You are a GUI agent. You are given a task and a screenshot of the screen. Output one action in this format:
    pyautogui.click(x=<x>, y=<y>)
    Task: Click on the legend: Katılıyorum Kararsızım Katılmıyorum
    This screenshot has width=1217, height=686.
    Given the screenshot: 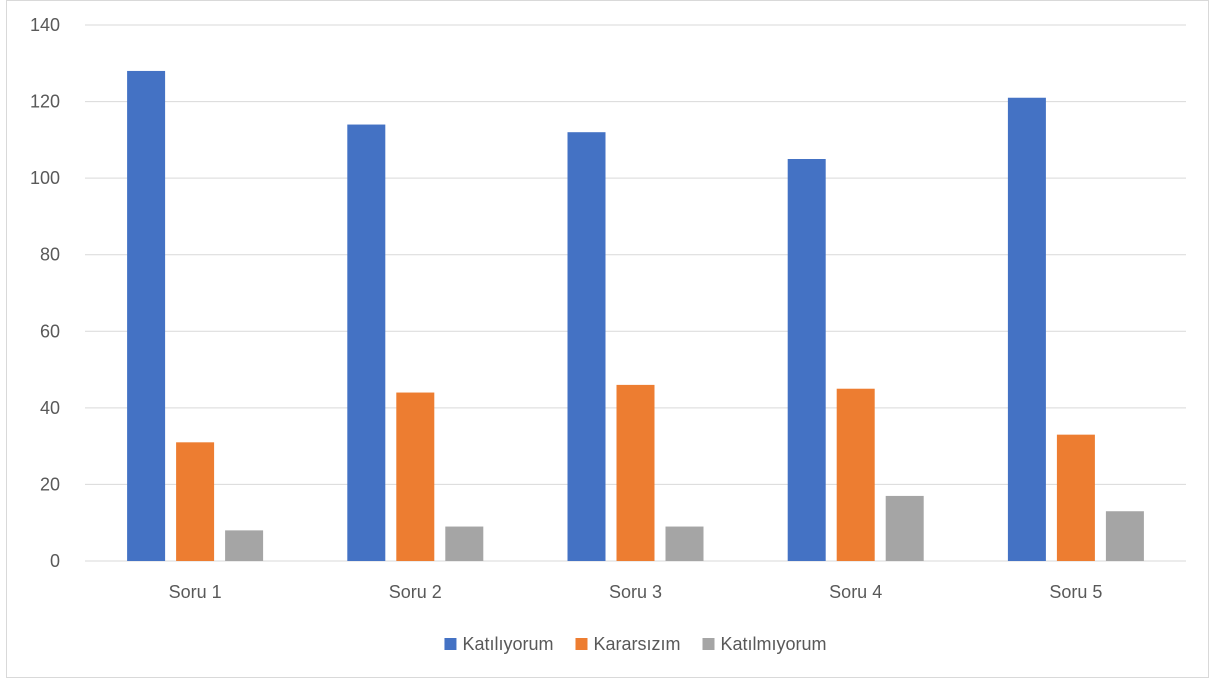 What is the action you would take?
    pyautogui.click(x=635, y=644)
    